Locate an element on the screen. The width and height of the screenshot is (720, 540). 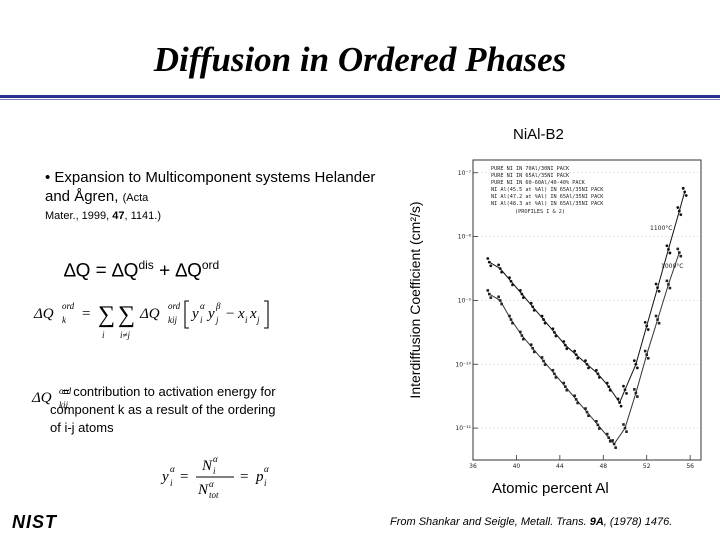
deltaq-sup-ord: ord is located at coordinates (210, 265).